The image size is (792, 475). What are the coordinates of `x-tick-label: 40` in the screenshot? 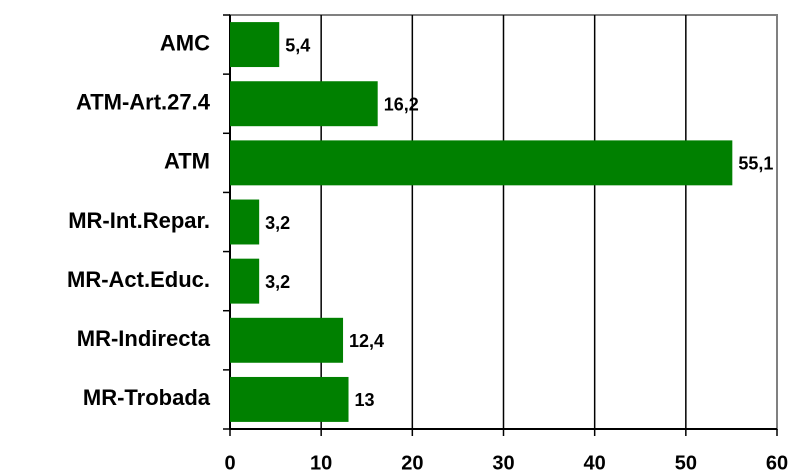 It's located at (595, 463).